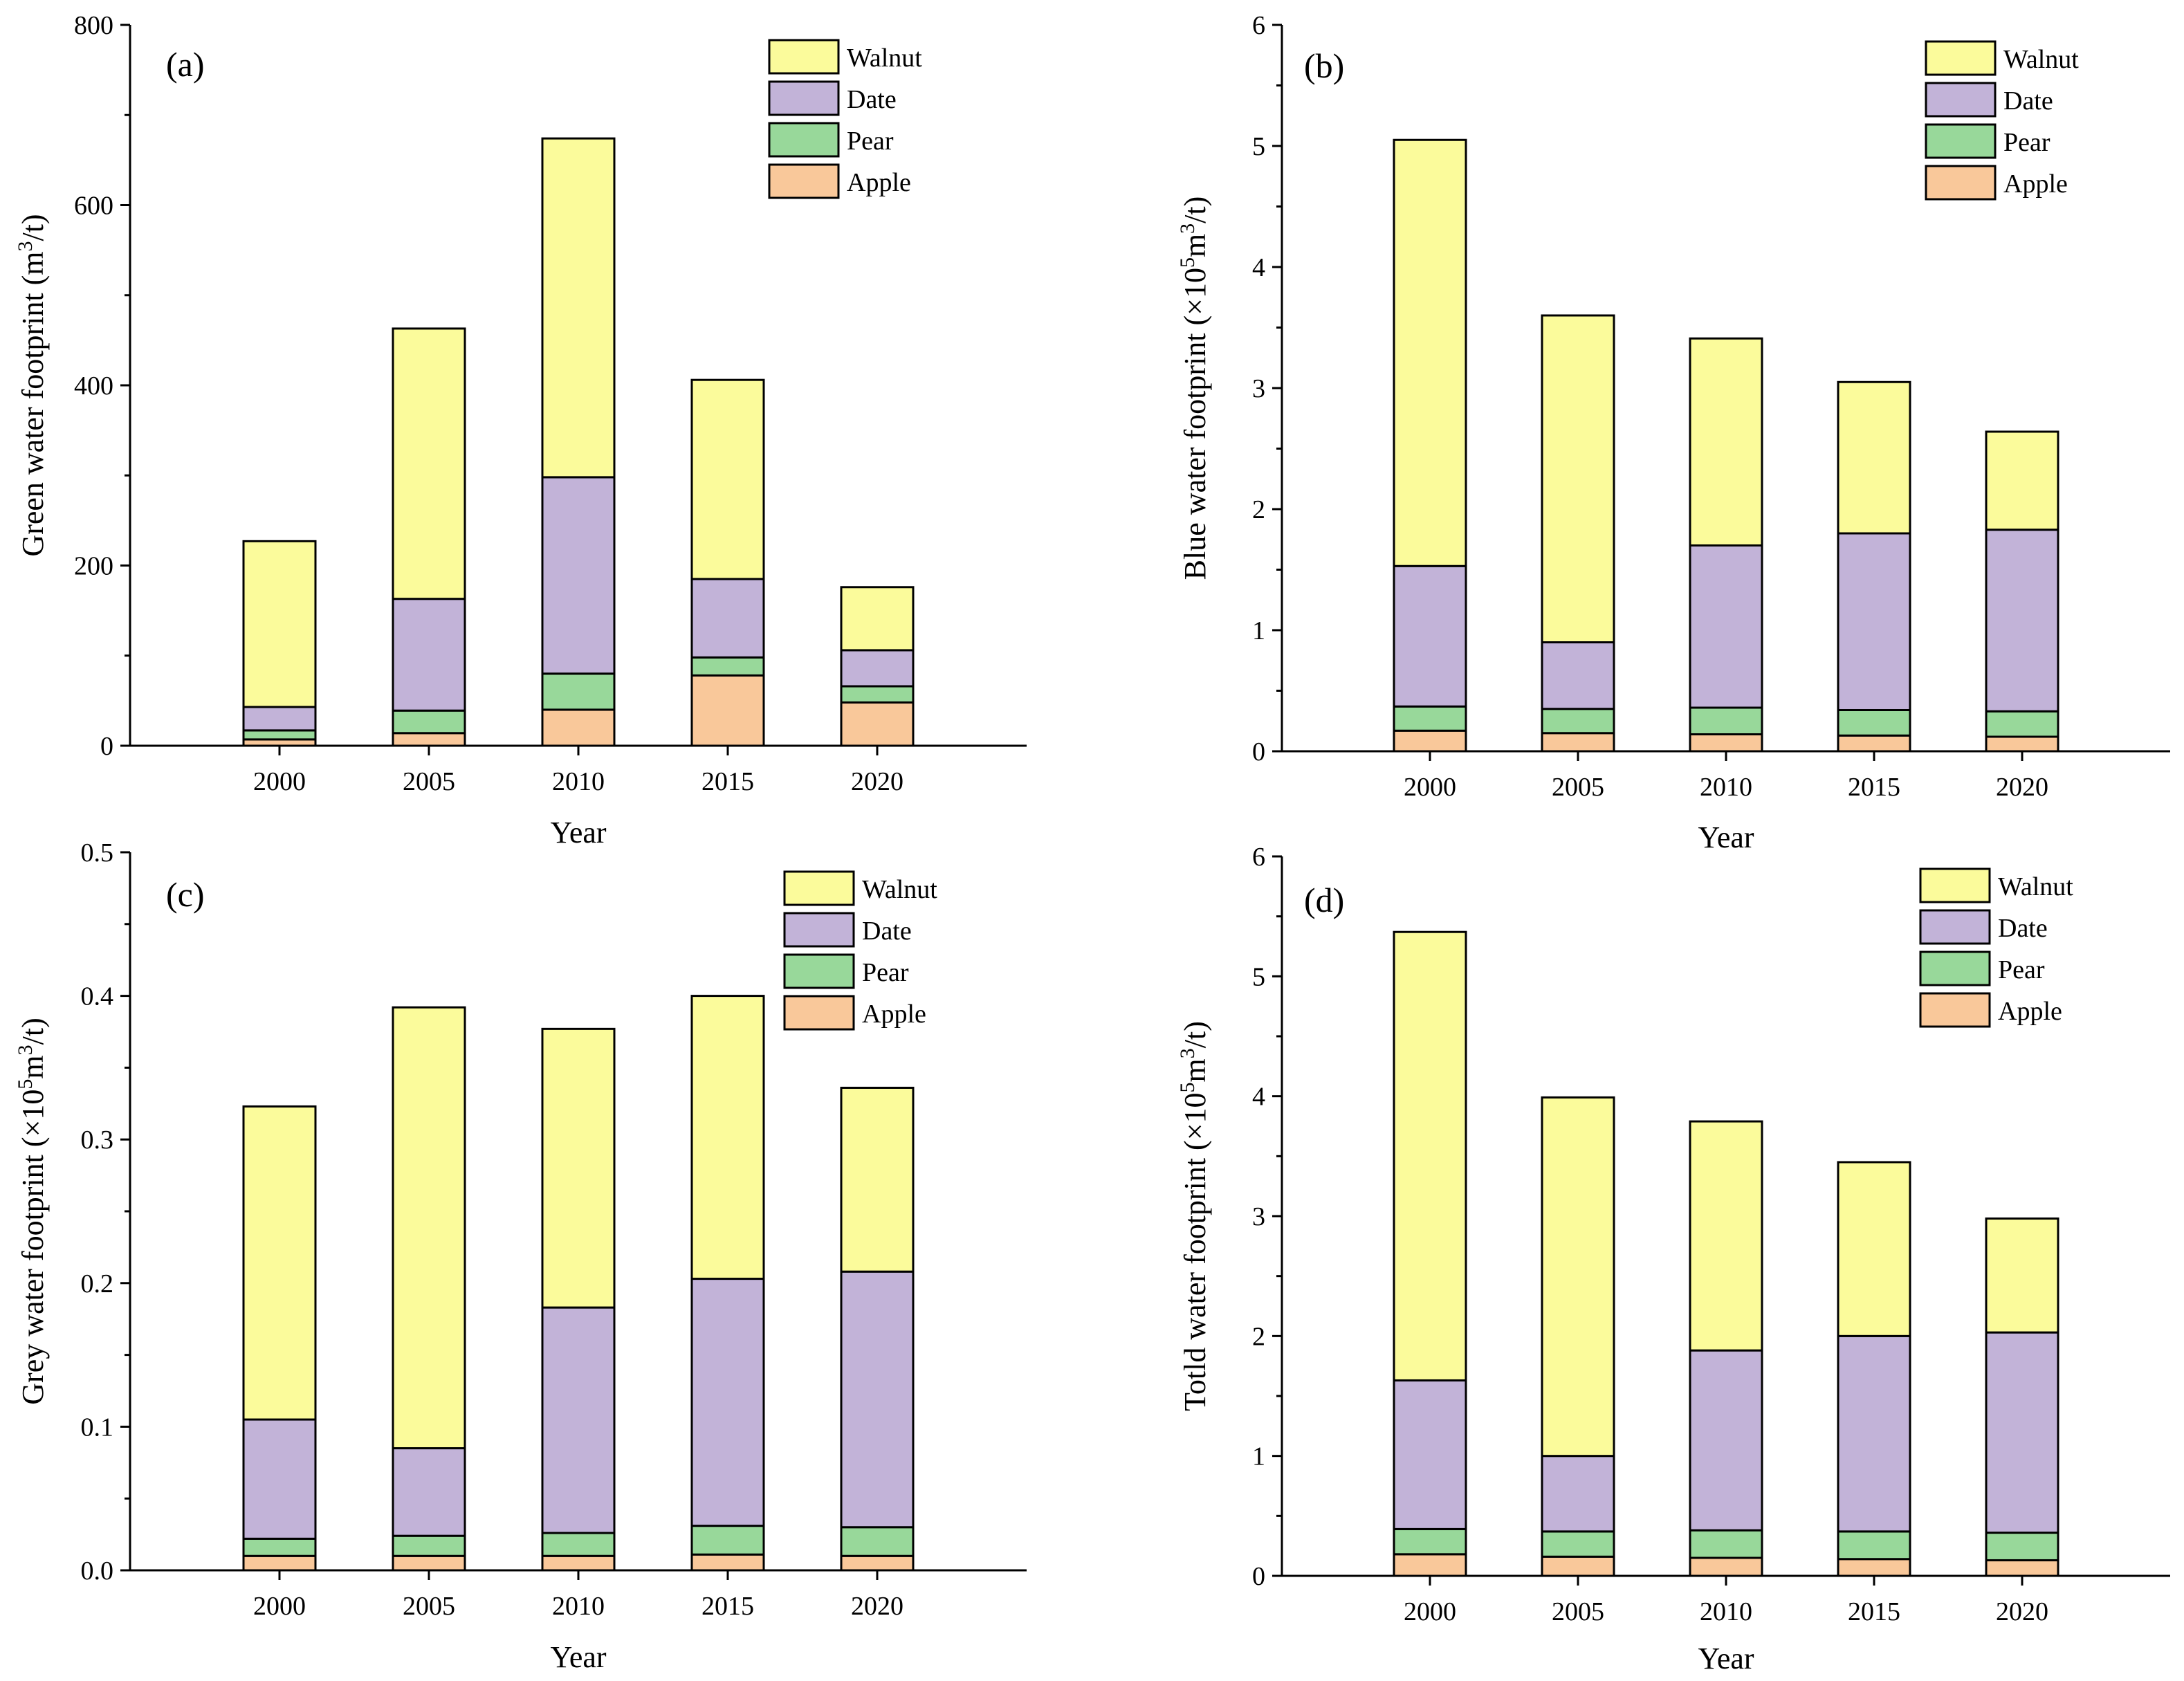 The image size is (2184, 1681). What do you see at coordinates (1258, 976) in the screenshot?
I see `y-tick-label: 5` at bounding box center [1258, 976].